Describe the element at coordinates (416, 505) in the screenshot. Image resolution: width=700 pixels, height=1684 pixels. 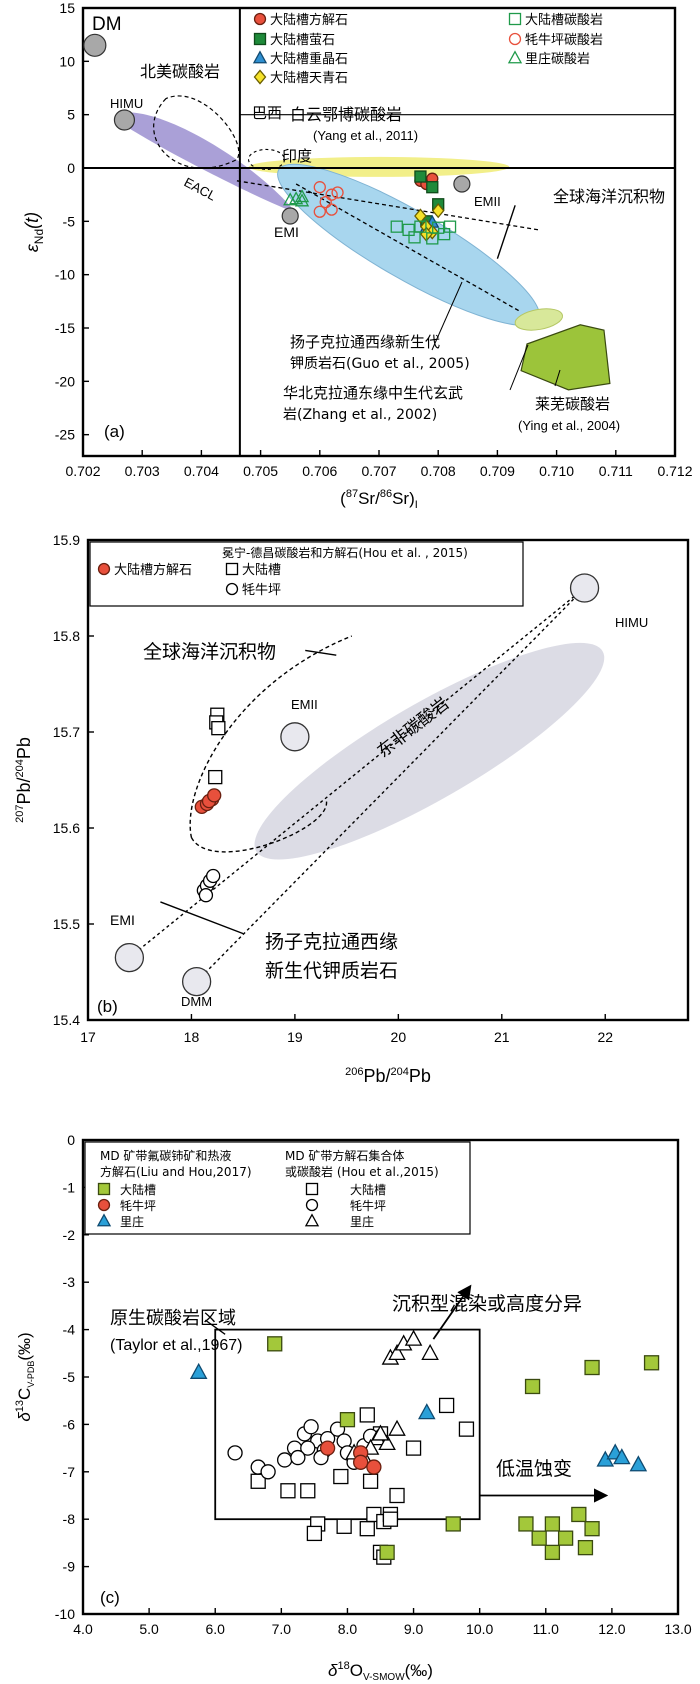
I see `label-part: I` at that location.